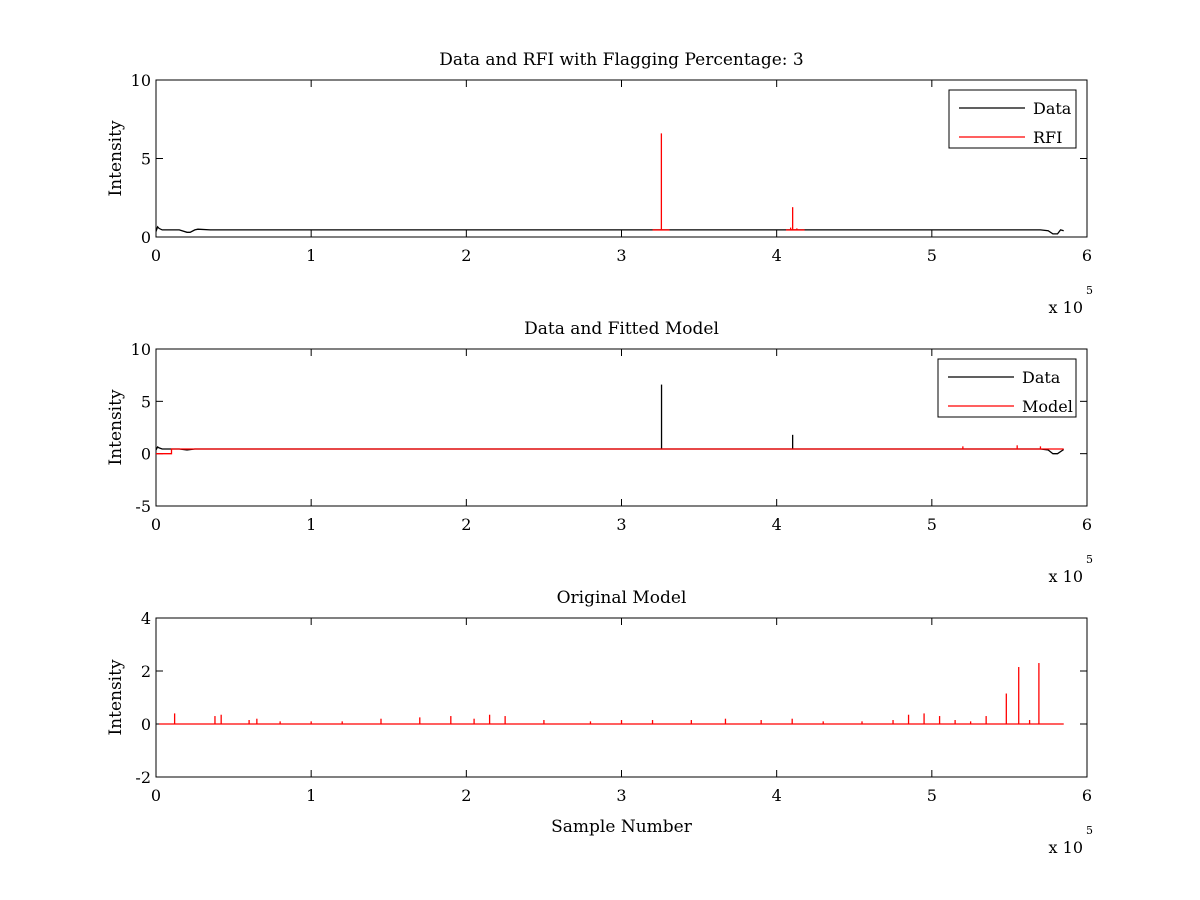 This screenshot has height=900, width=1200. Describe the element at coordinates (621, 60) in the screenshot. I see `chart-title: Data and RFI with Flagging Percentage: 3` at that location.